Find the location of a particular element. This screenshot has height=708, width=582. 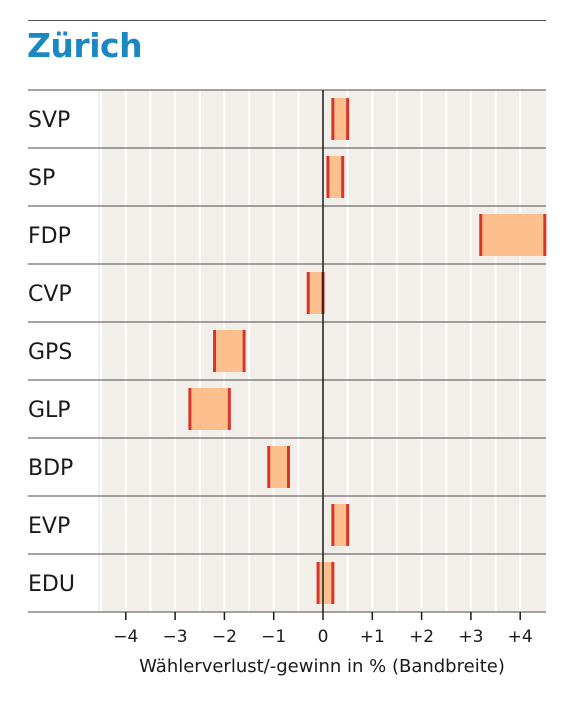

category-label-glp: GLP is located at coordinates (49, 410).